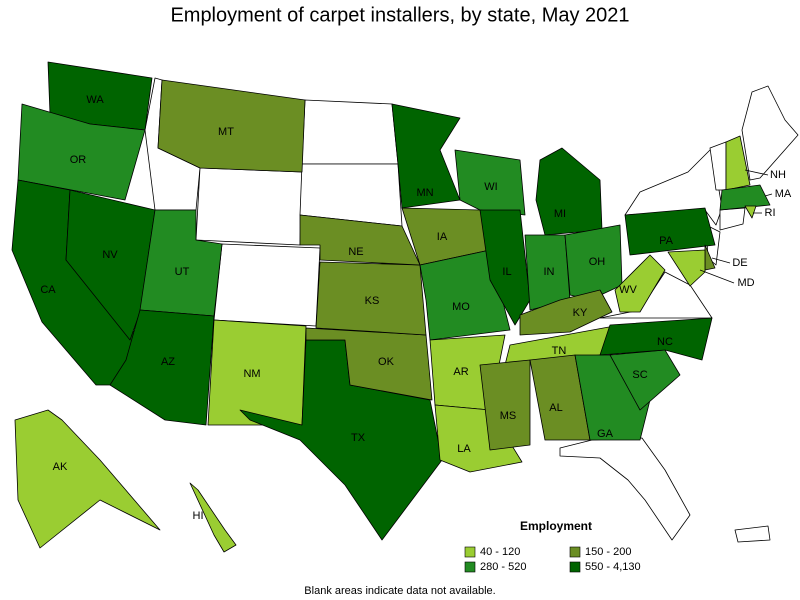 Image resolution: width=800 pixels, height=600 pixels. What do you see at coordinates (503, 567) in the screenshot?
I see `legend-label: 280 - 520` at bounding box center [503, 567].